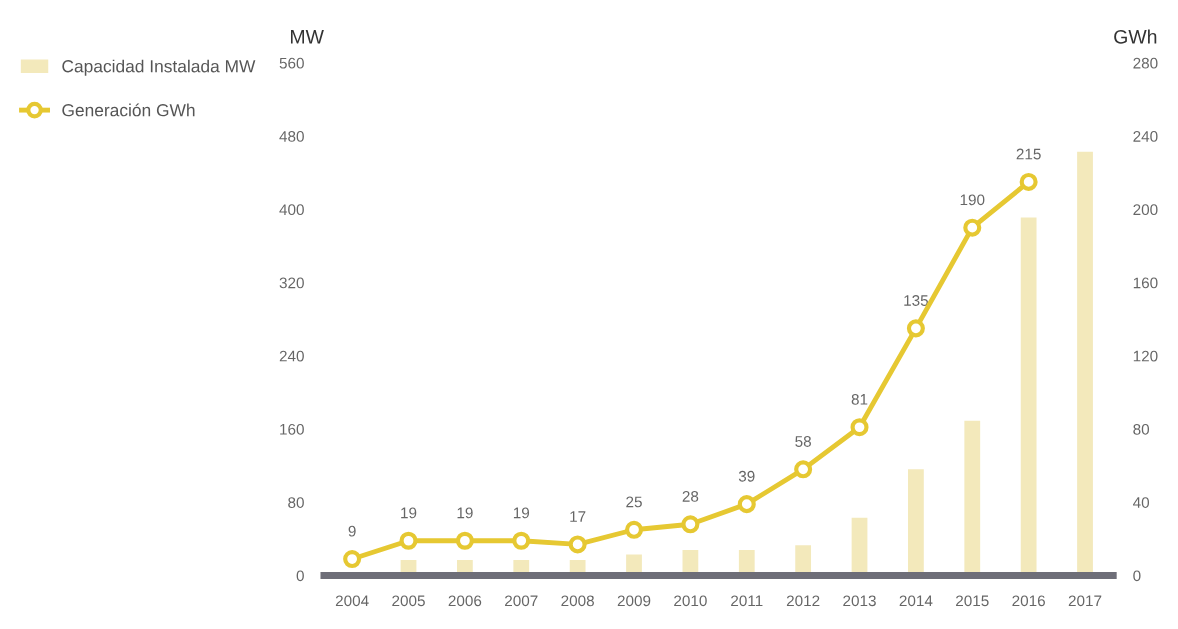 This screenshot has width=1178, height=629. What do you see at coordinates (578, 516) in the screenshot?
I see `data-label: 17` at bounding box center [578, 516].